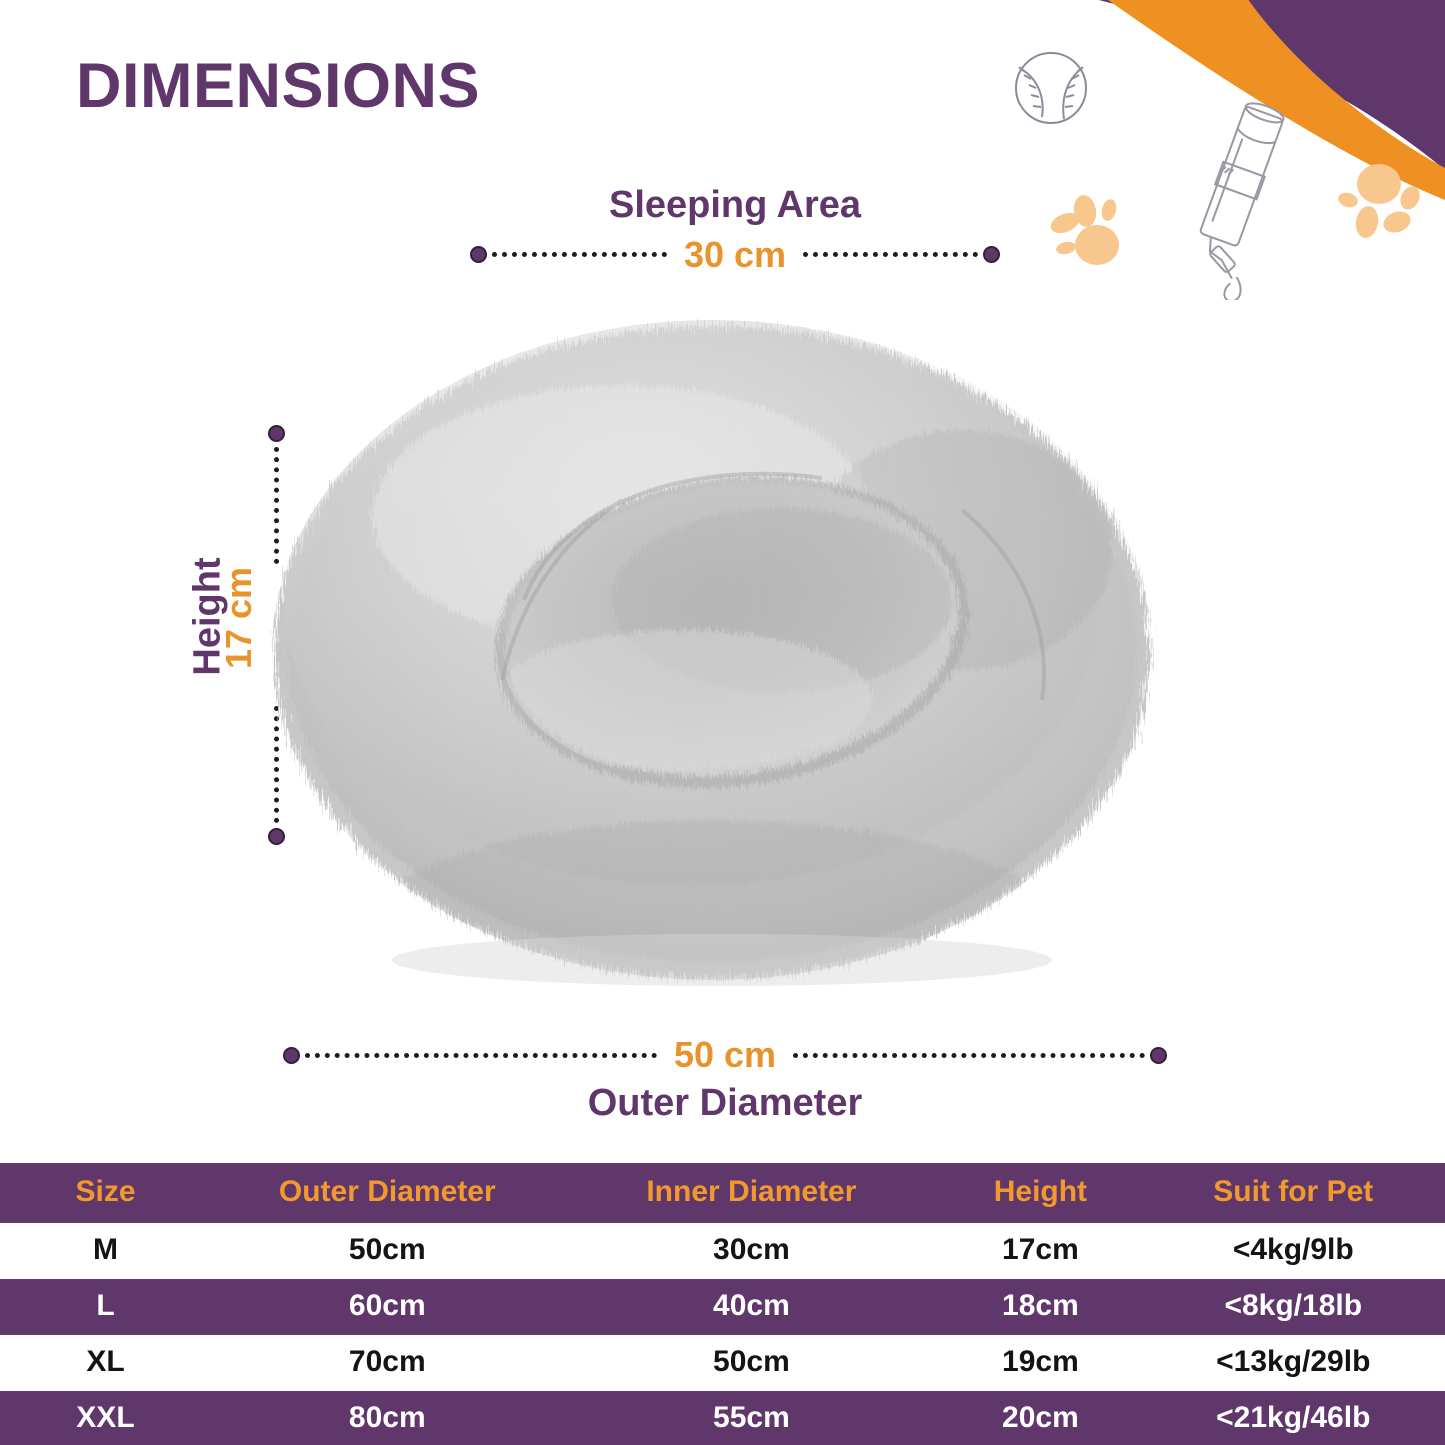 This screenshot has height=1445, width=1445. I want to click on outer-diameter-measure-line: 50 cm, so click(725, 1055).